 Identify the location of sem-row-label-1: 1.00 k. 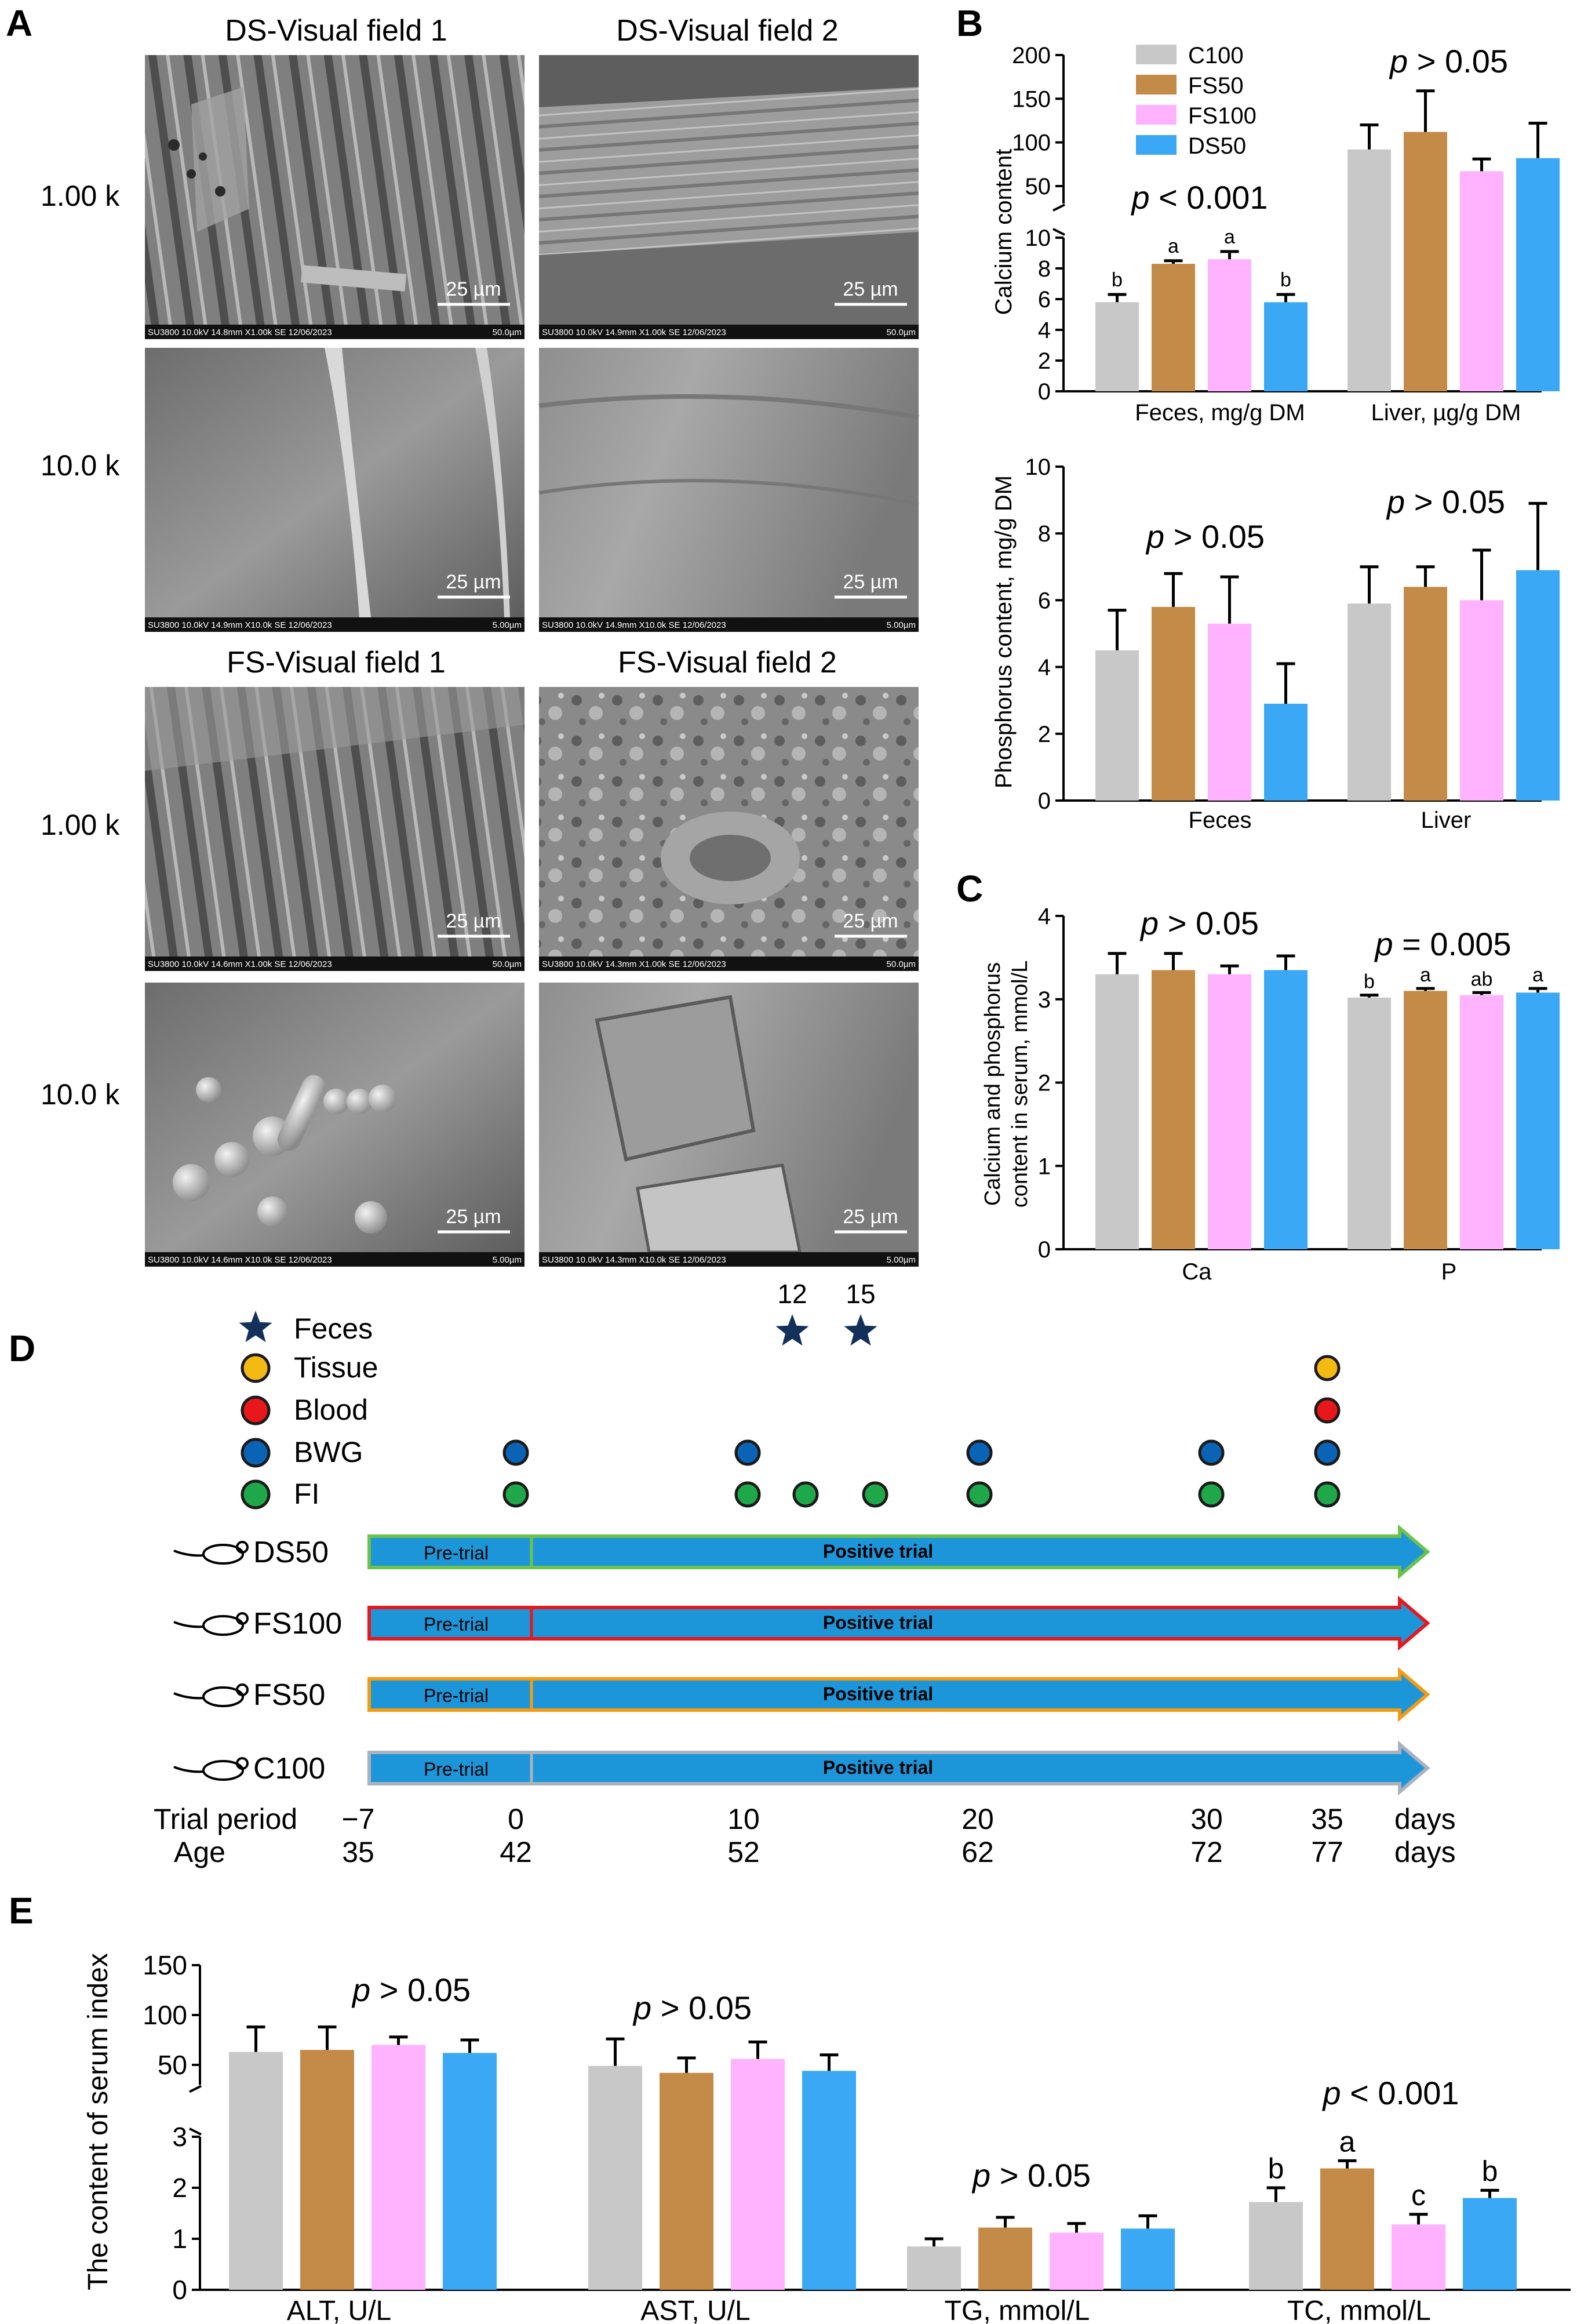
(81, 196).